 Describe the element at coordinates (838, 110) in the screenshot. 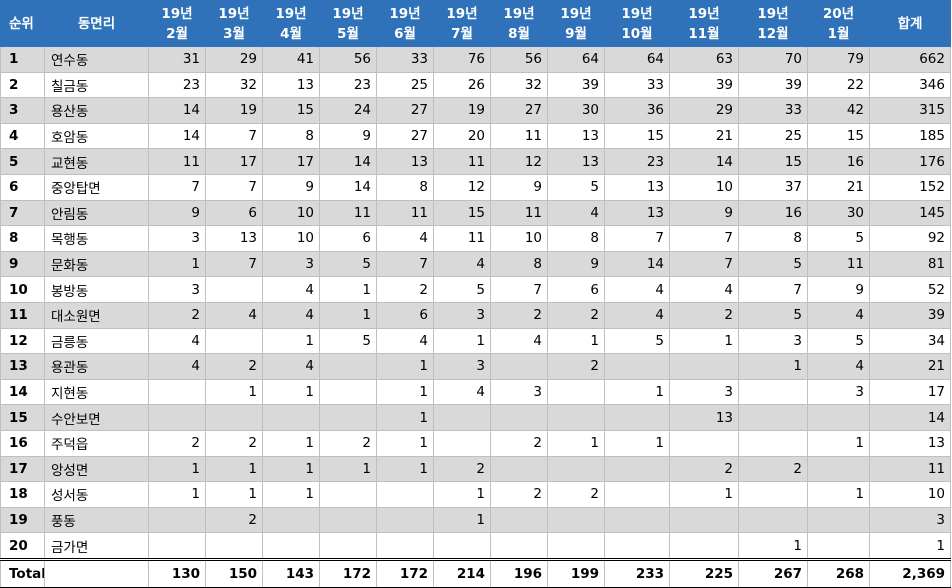

I see `value-cell: 42` at that location.